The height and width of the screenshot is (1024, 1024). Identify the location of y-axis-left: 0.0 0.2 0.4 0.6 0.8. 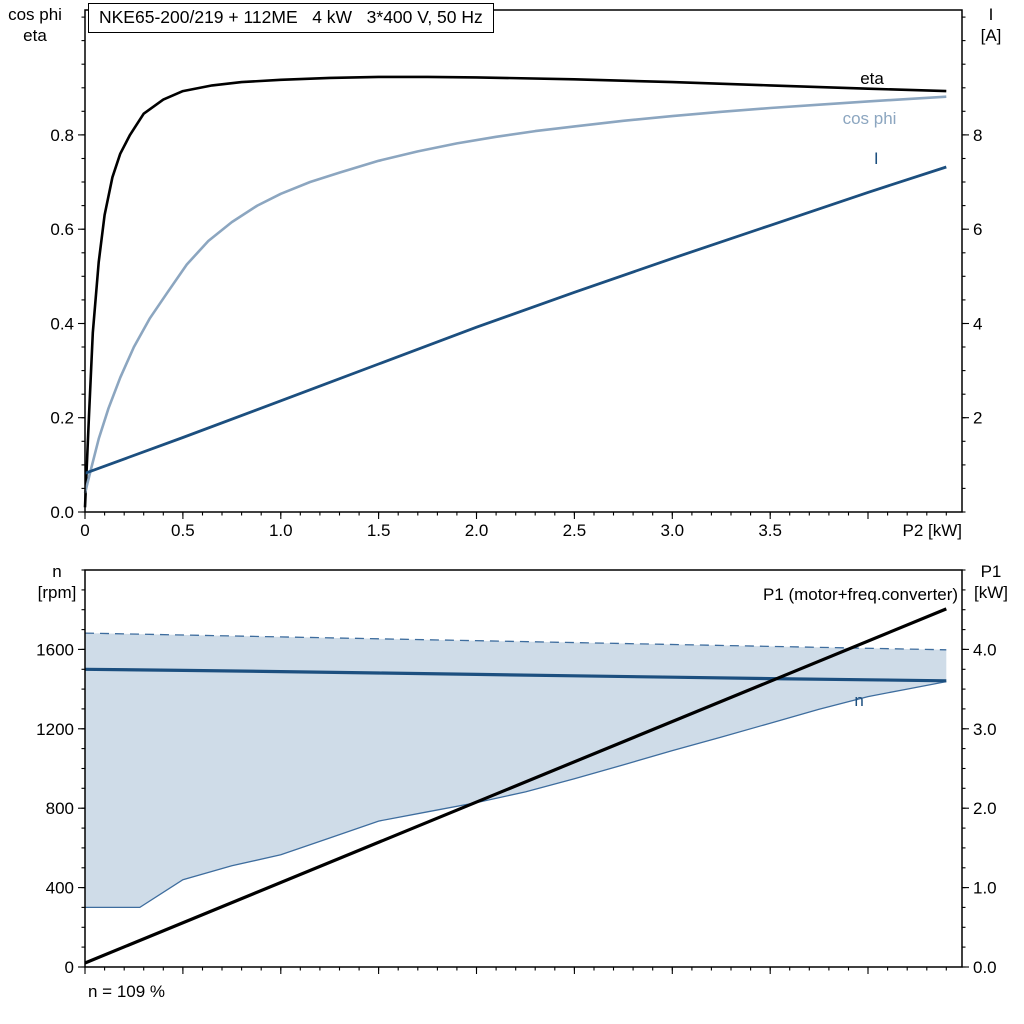
(67, 269).